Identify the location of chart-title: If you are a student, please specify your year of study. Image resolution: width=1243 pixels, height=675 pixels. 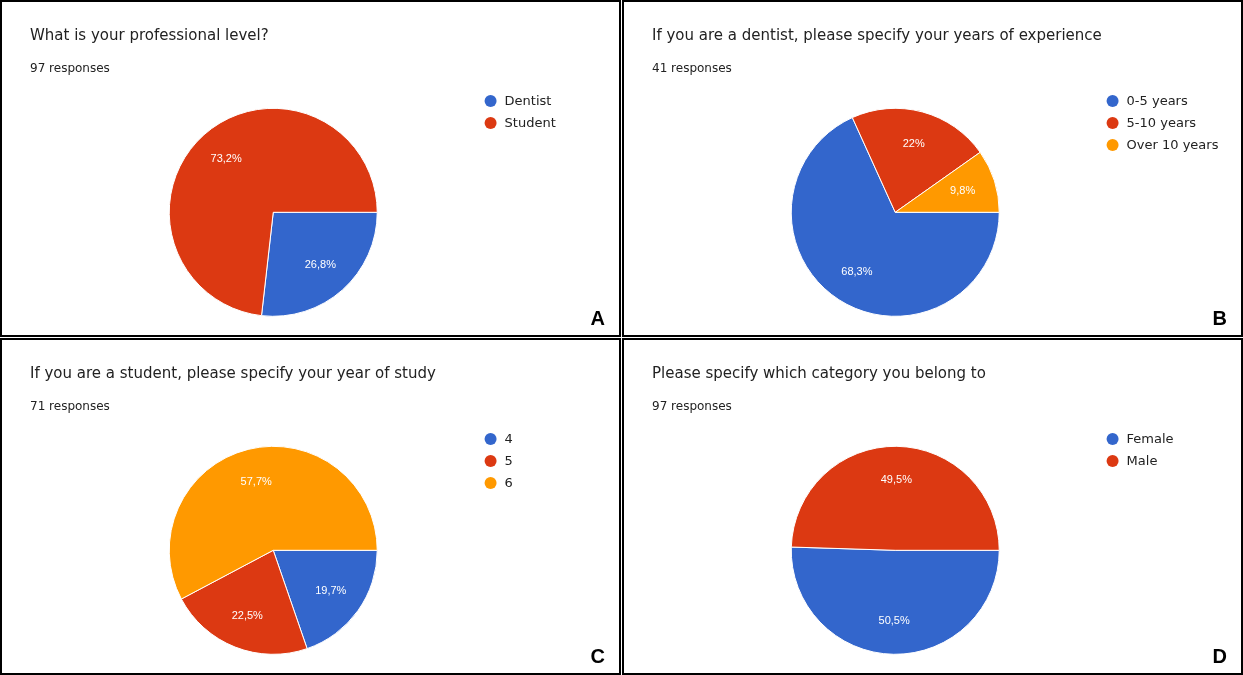
(233, 373).